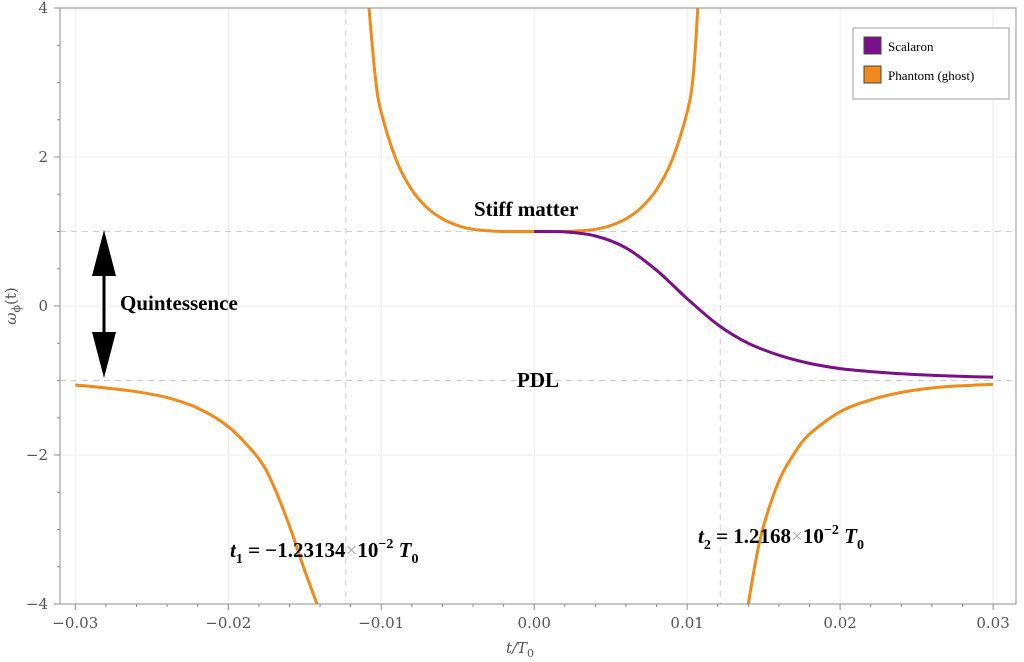  What do you see at coordinates (324, 552) in the screenshot?
I see `annotation-t1: t1 = −1.23134×10−2 T0` at bounding box center [324, 552].